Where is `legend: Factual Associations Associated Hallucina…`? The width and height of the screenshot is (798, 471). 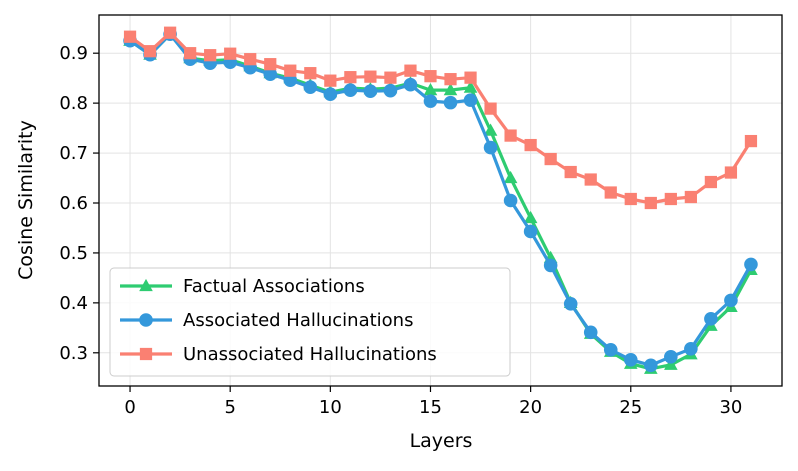 legend: Factual Associations Associated Hallucina… is located at coordinates (310, 322).